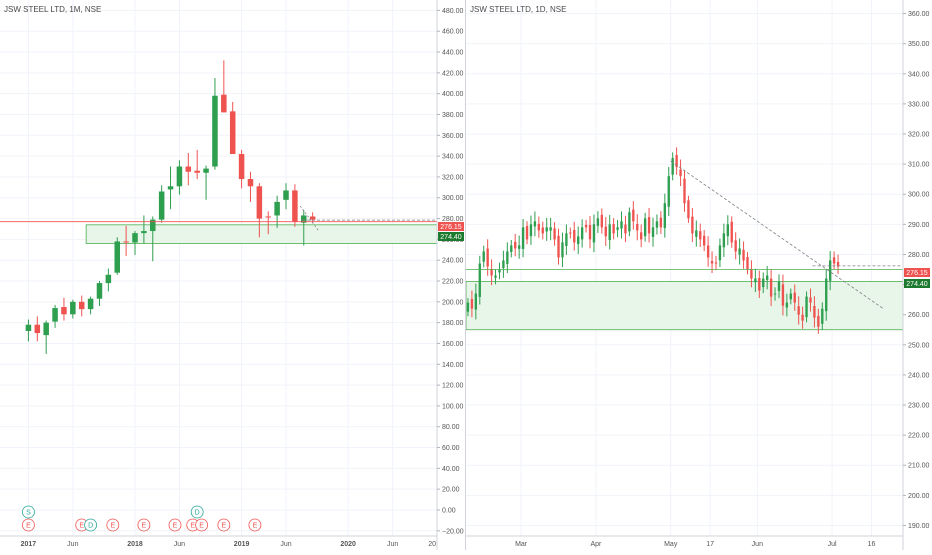 The width and height of the screenshot is (932, 555). Describe the element at coordinates (872, 544) in the screenshot. I see `x-tick-label: 16` at that location.